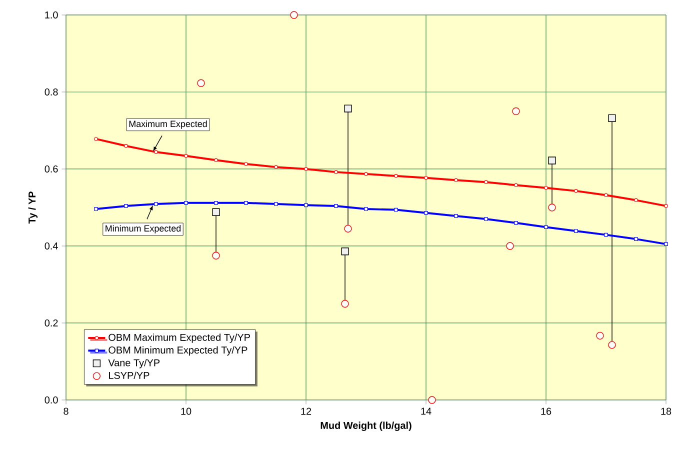 This screenshot has height=457, width=688. Describe the element at coordinates (666, 411) in the screenshot. I see `x-tick-label: 18` at that location.